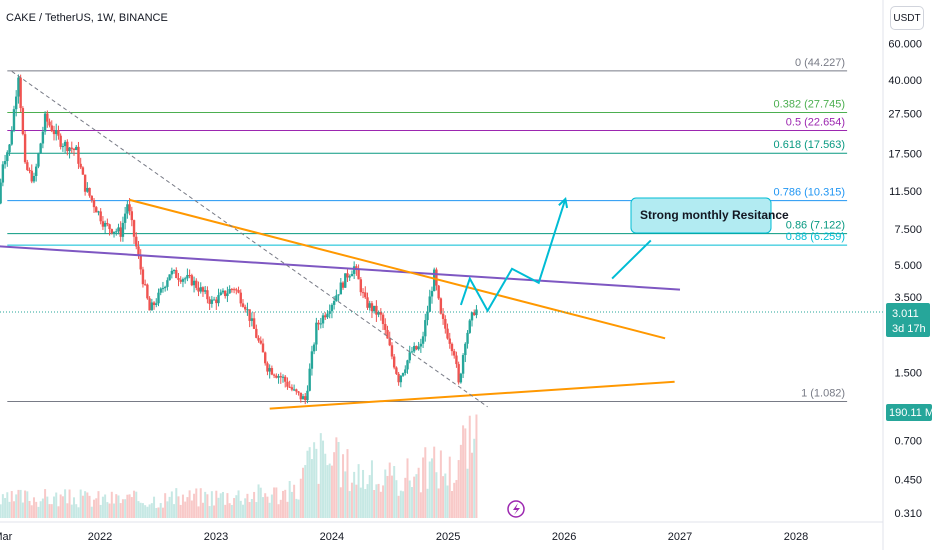  What do you see at coordinates (905, 192) in the screenshot?
I see `price-tick-label: 11.500` at bounding box center [905, 192].